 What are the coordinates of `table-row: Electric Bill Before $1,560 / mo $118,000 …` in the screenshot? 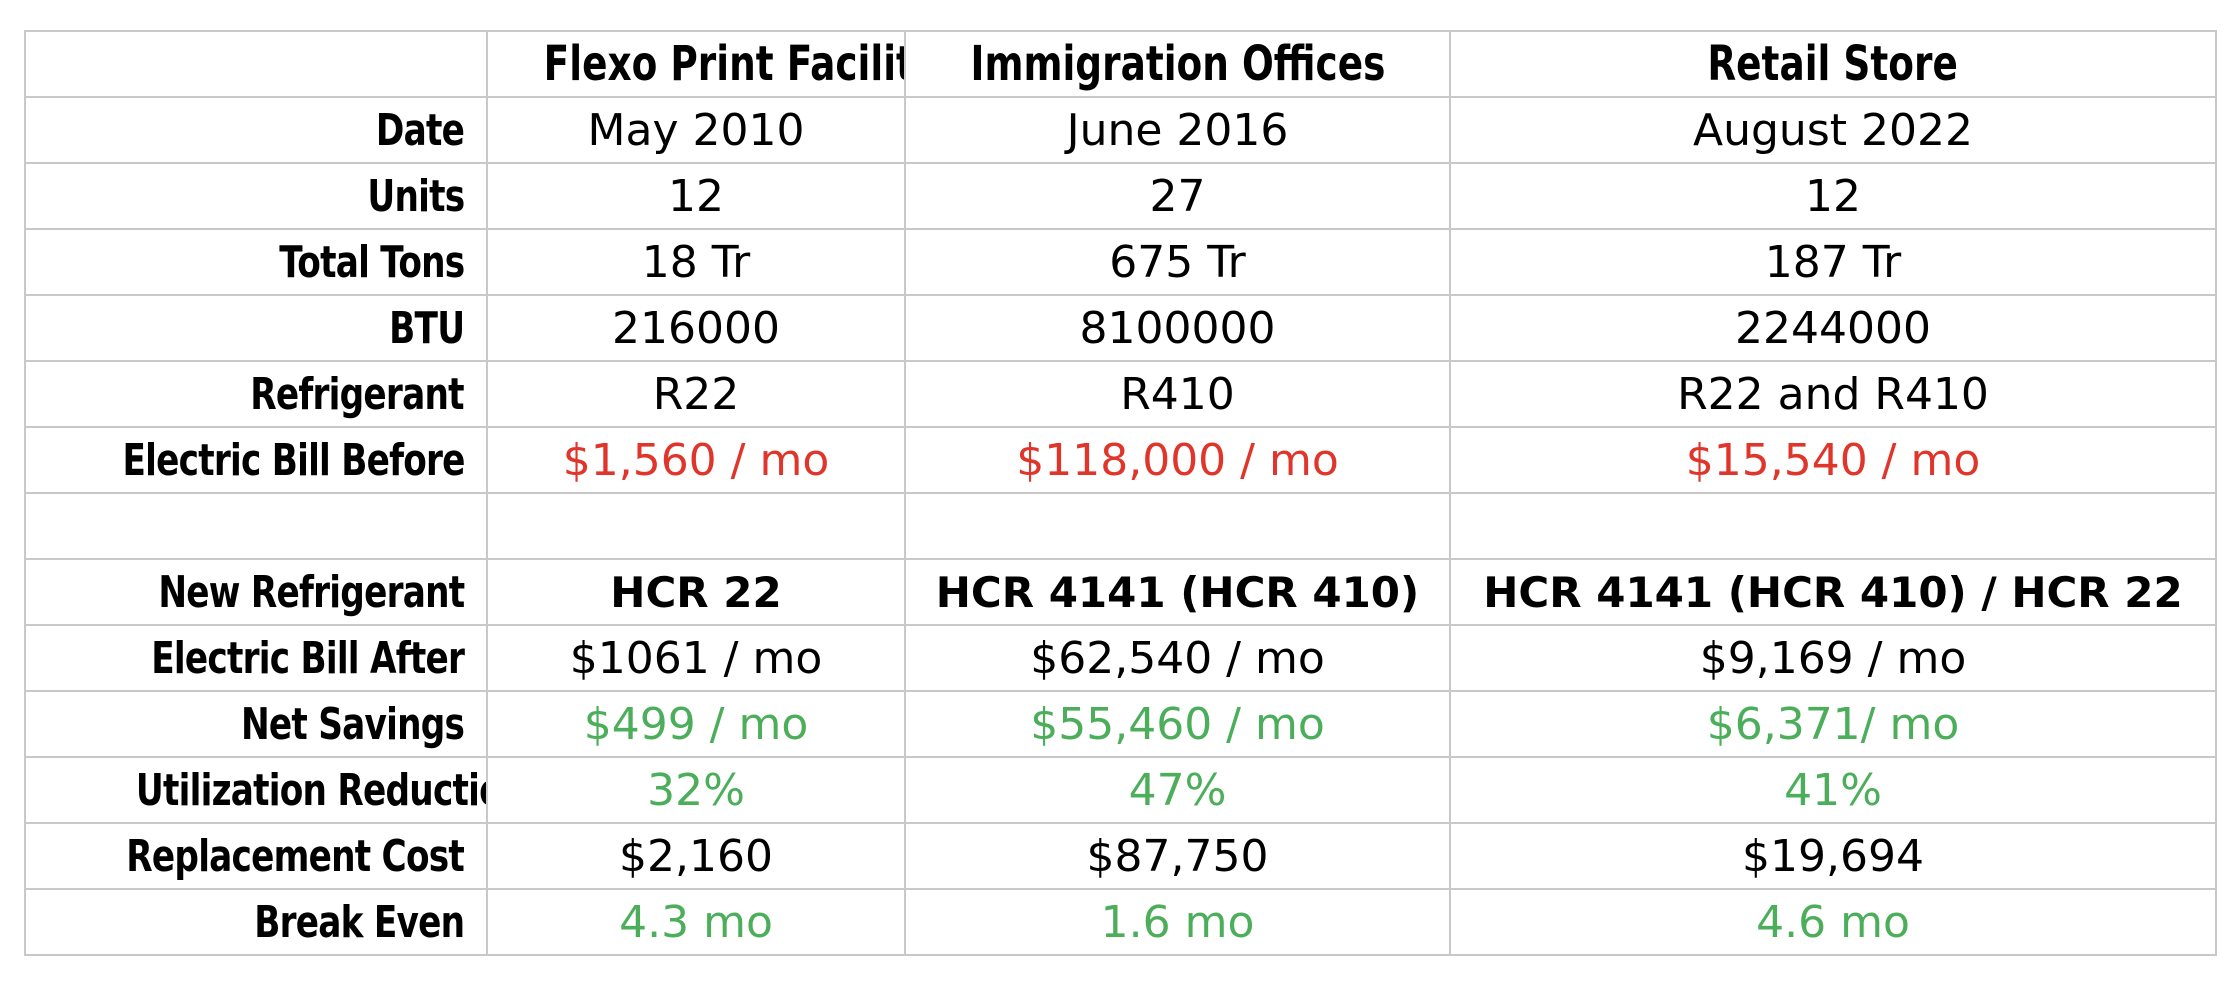 It's located at (1120, 460).